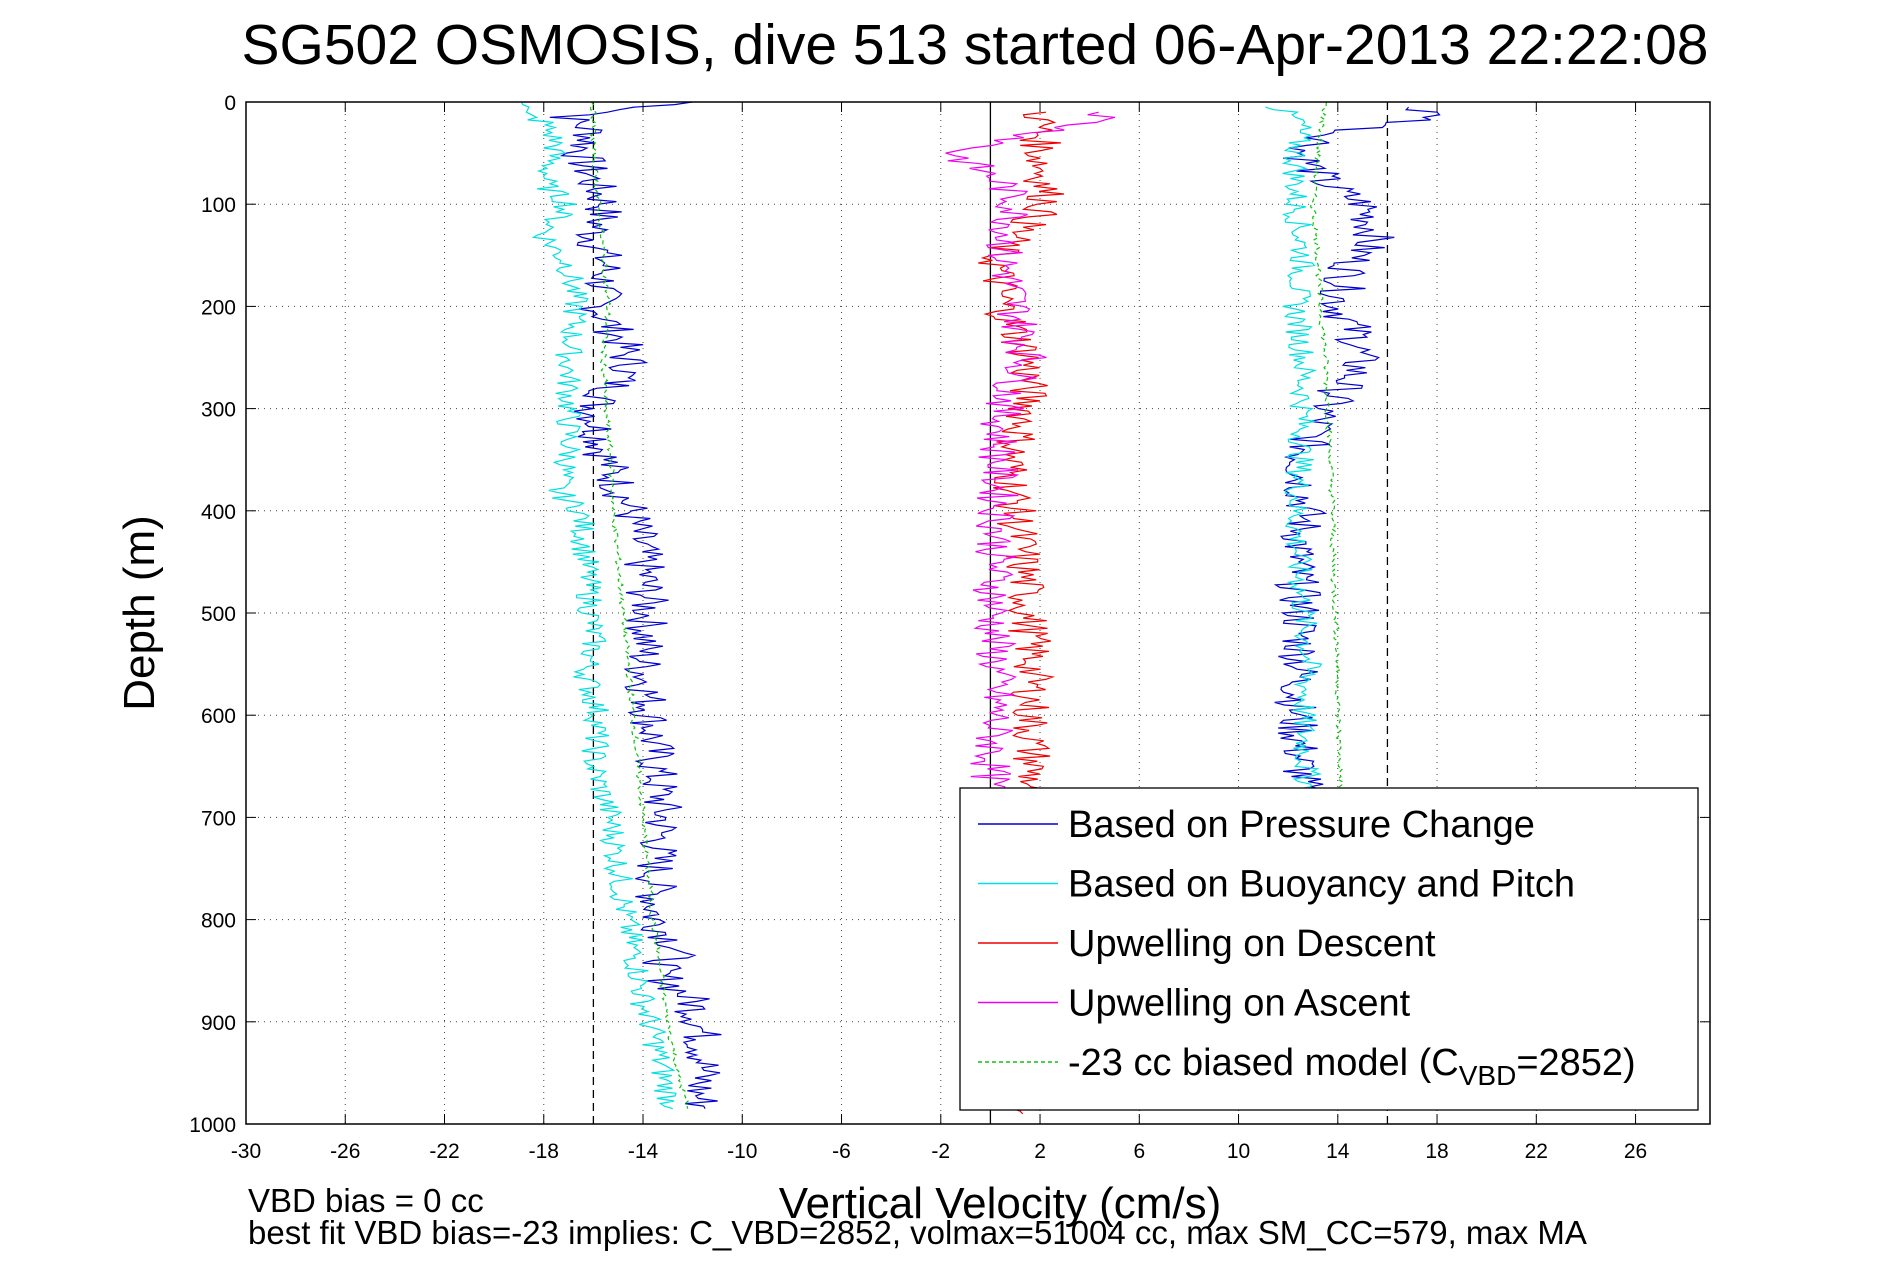 The image size is (1891, 1267). I want to click on x-tick-label: -6, so click(841, 1151).